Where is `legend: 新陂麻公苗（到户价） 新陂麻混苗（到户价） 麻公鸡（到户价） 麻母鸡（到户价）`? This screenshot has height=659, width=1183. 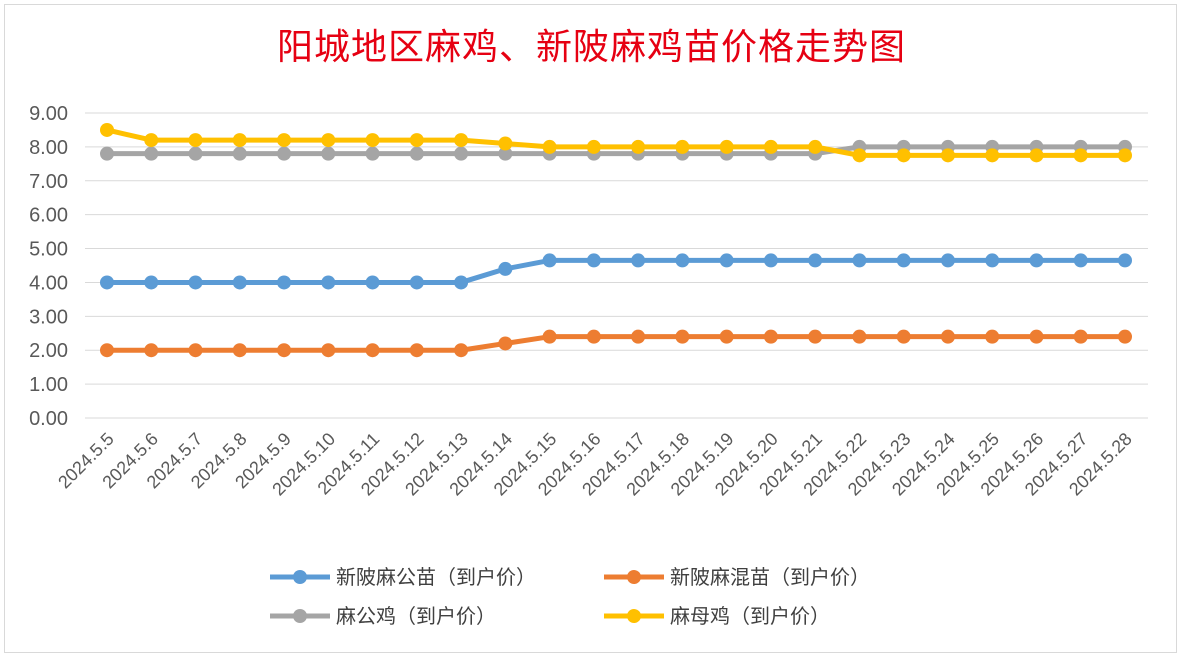 legend: 新陂麻公苗（到户价） 新陂麻混苗（到户价） 麻公鸡（到户价） 麻母鸡（到户价） is located at coordinates (570, 596).